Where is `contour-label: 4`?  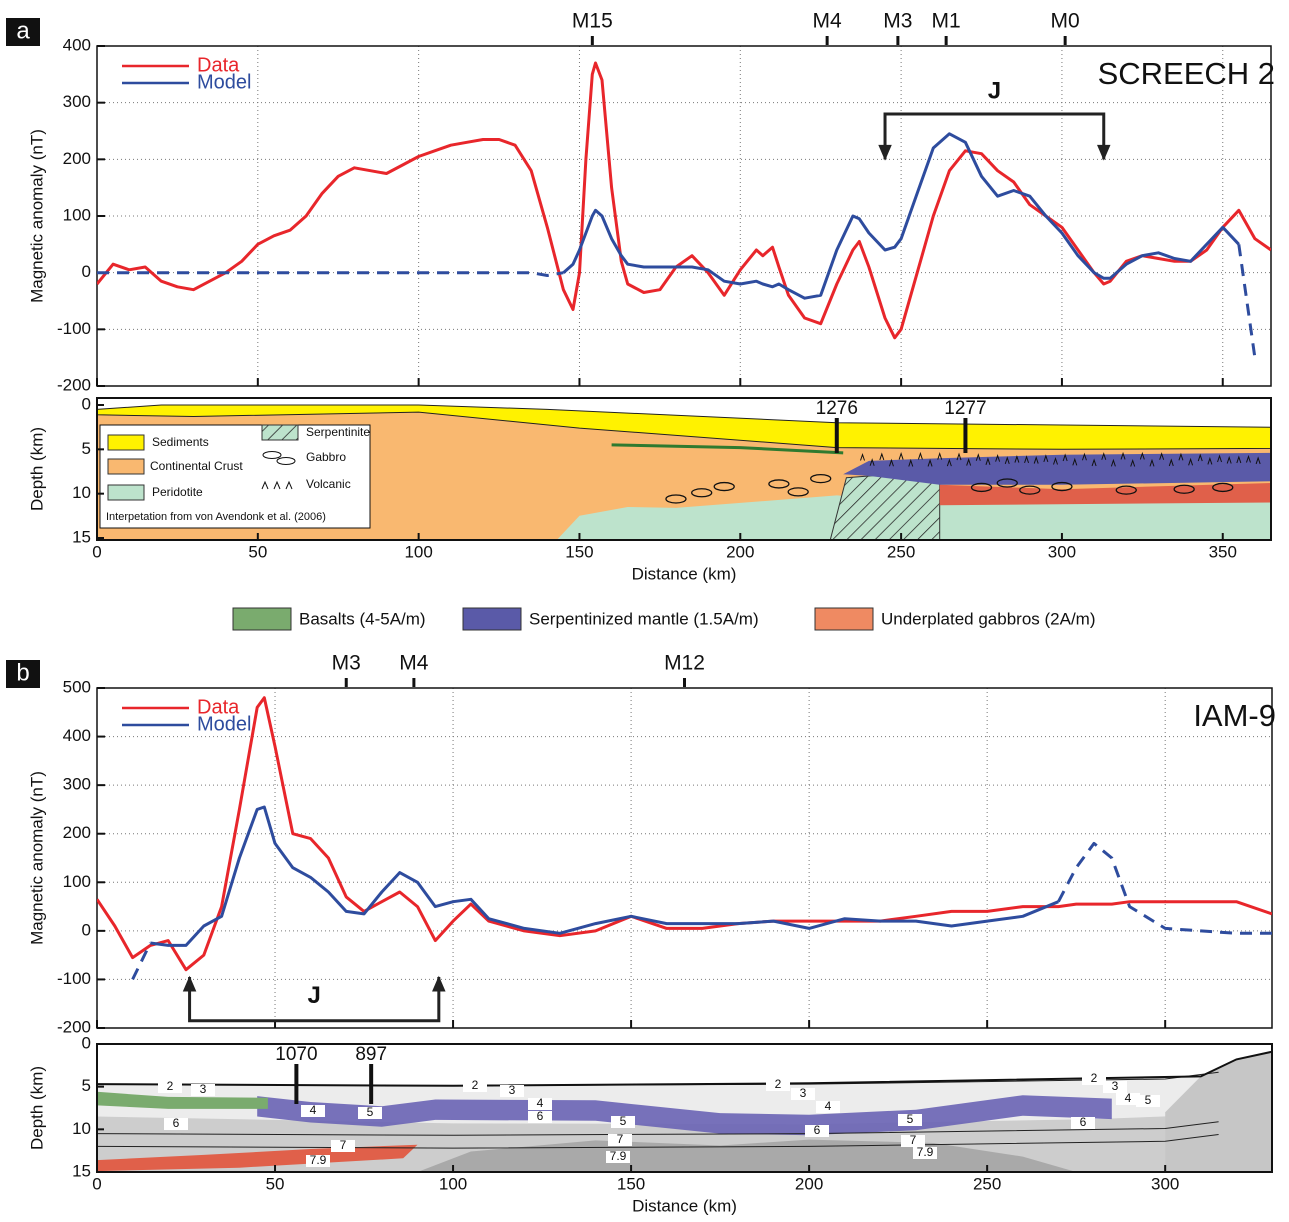
contour-label: 4 is located at coordinates (540, 1103).